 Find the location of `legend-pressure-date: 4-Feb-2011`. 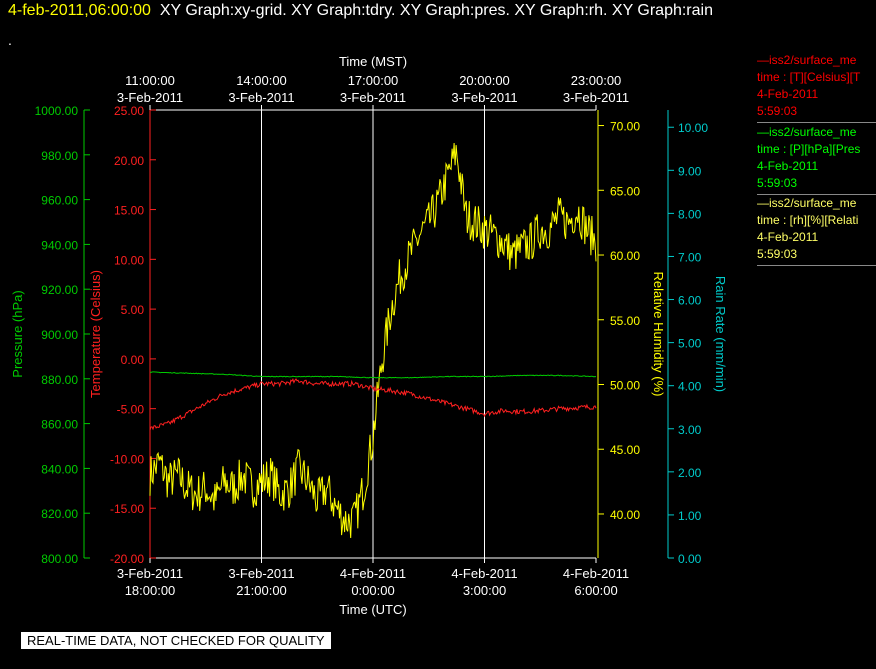

legend-pressure-date: 4-Feb-2011 is located at coordinates (788, 166).